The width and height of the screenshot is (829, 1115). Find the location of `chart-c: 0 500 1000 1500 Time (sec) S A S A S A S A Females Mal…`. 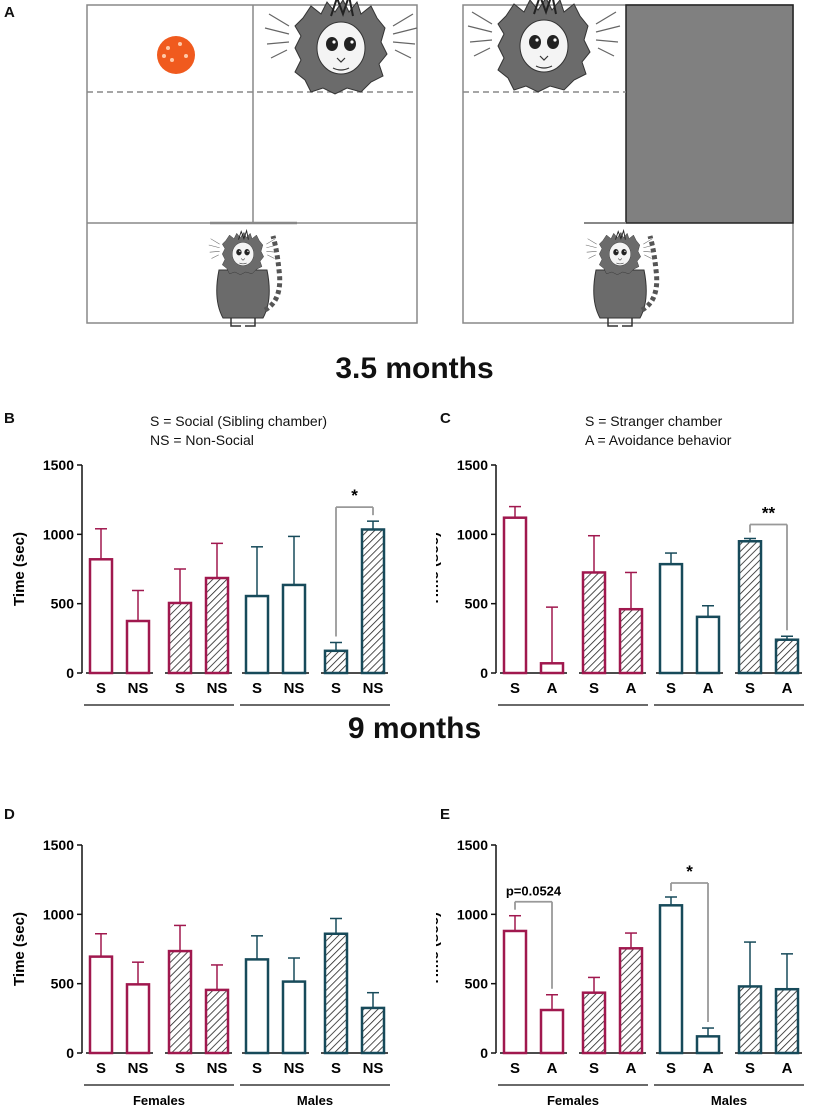

chart-c: 0 500 1000 1500 Time (sec) S A S A S A S A Females Mal… is located at coordinates (620, 586).